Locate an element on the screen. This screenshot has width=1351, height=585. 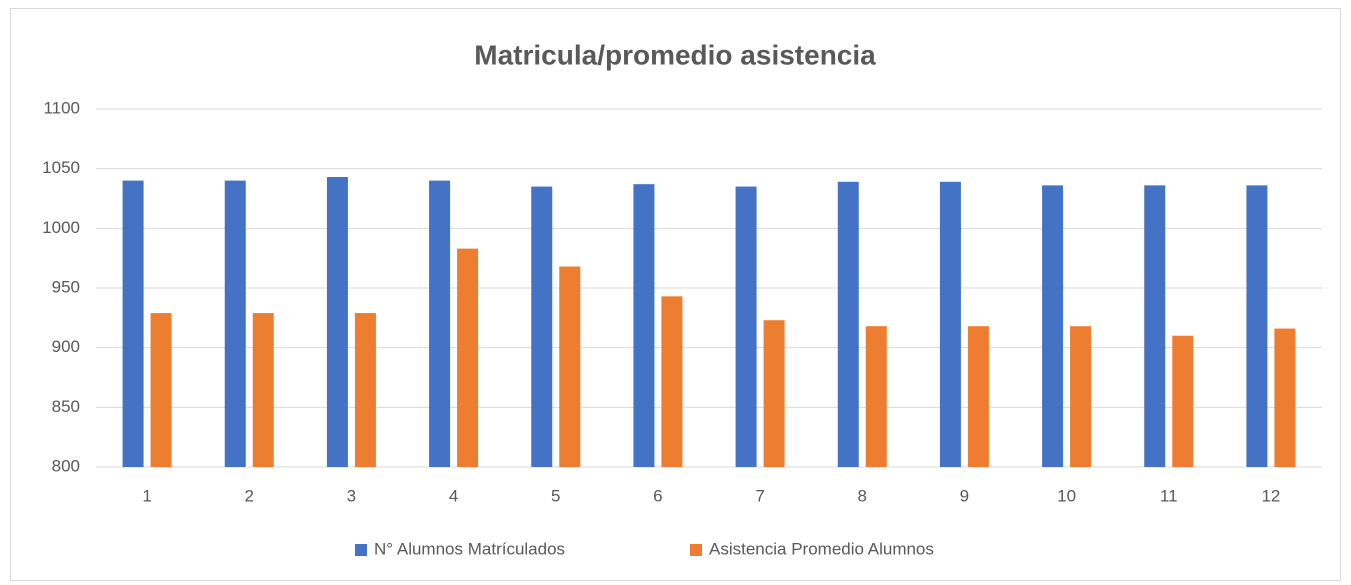
y-tick-label: 1050 is located at coordinates (61, 167).